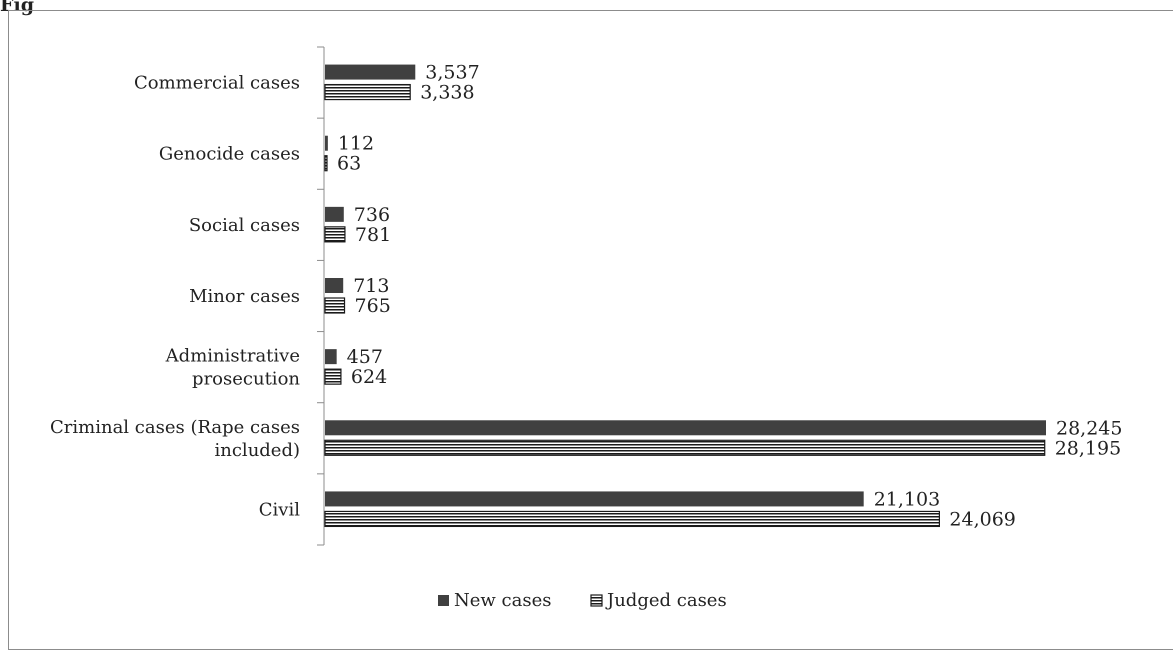 The height and width of the screenshot is (650, 1173). What do you see at coordinates (233, 368) in the screenshot?
I see `category-label: Administrative prosecution` at bounding box center [233, 368].